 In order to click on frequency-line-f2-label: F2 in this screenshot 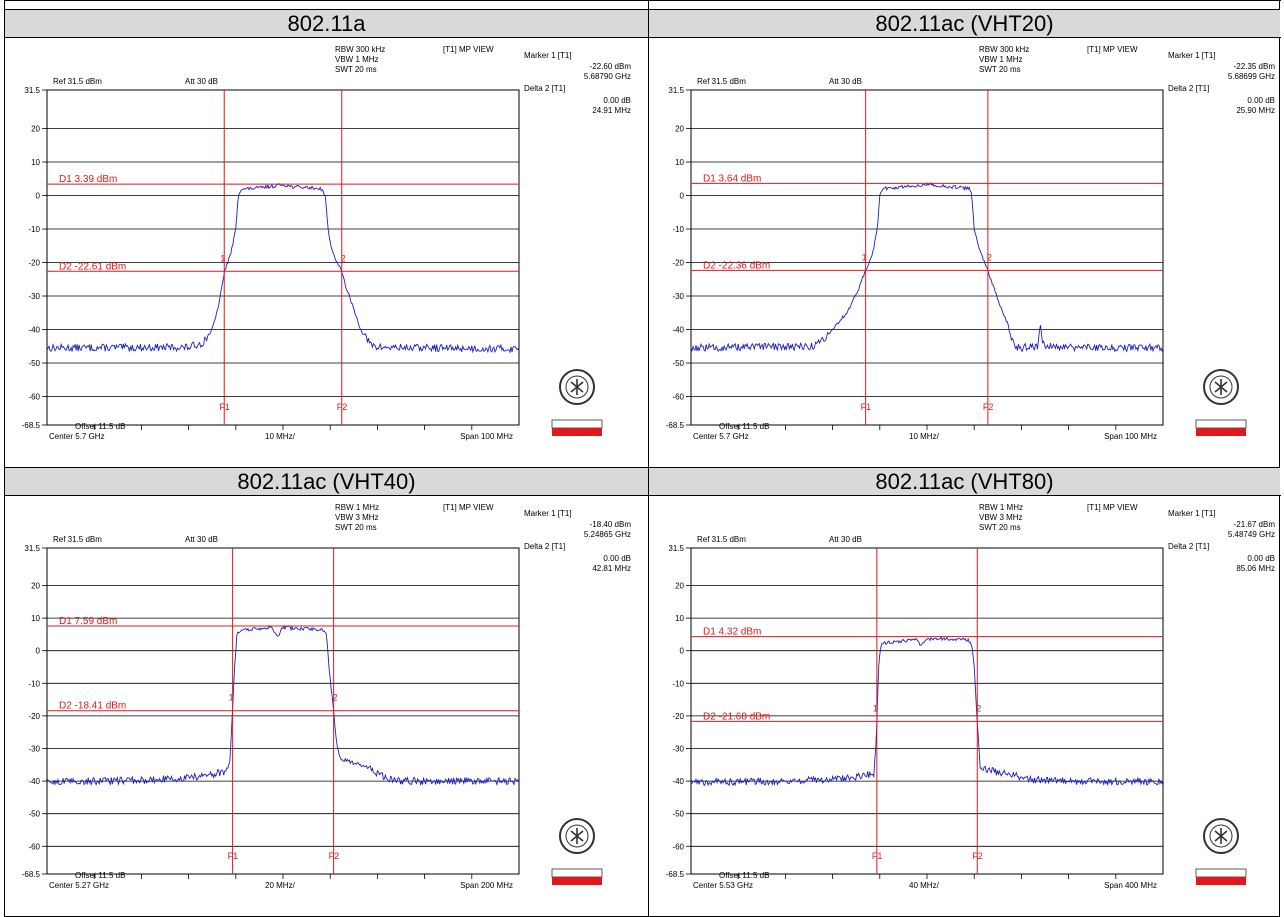, I will do `click(342, 407)`.